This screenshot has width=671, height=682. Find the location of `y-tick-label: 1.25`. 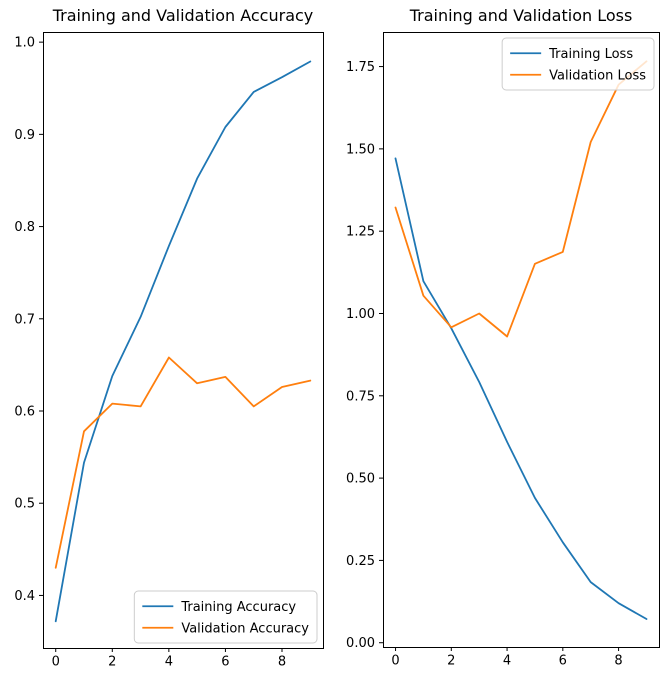

y-tick-label: 1.25 is located at coordinates (360, 232).